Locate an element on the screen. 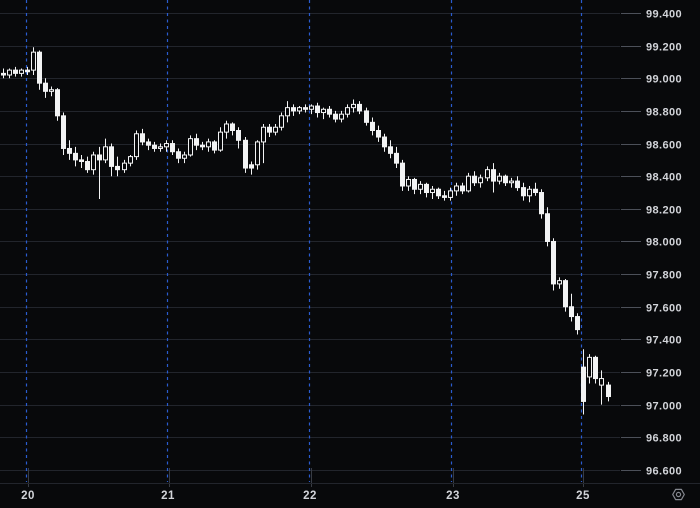  price-axis is located at coordinates (661, 241).